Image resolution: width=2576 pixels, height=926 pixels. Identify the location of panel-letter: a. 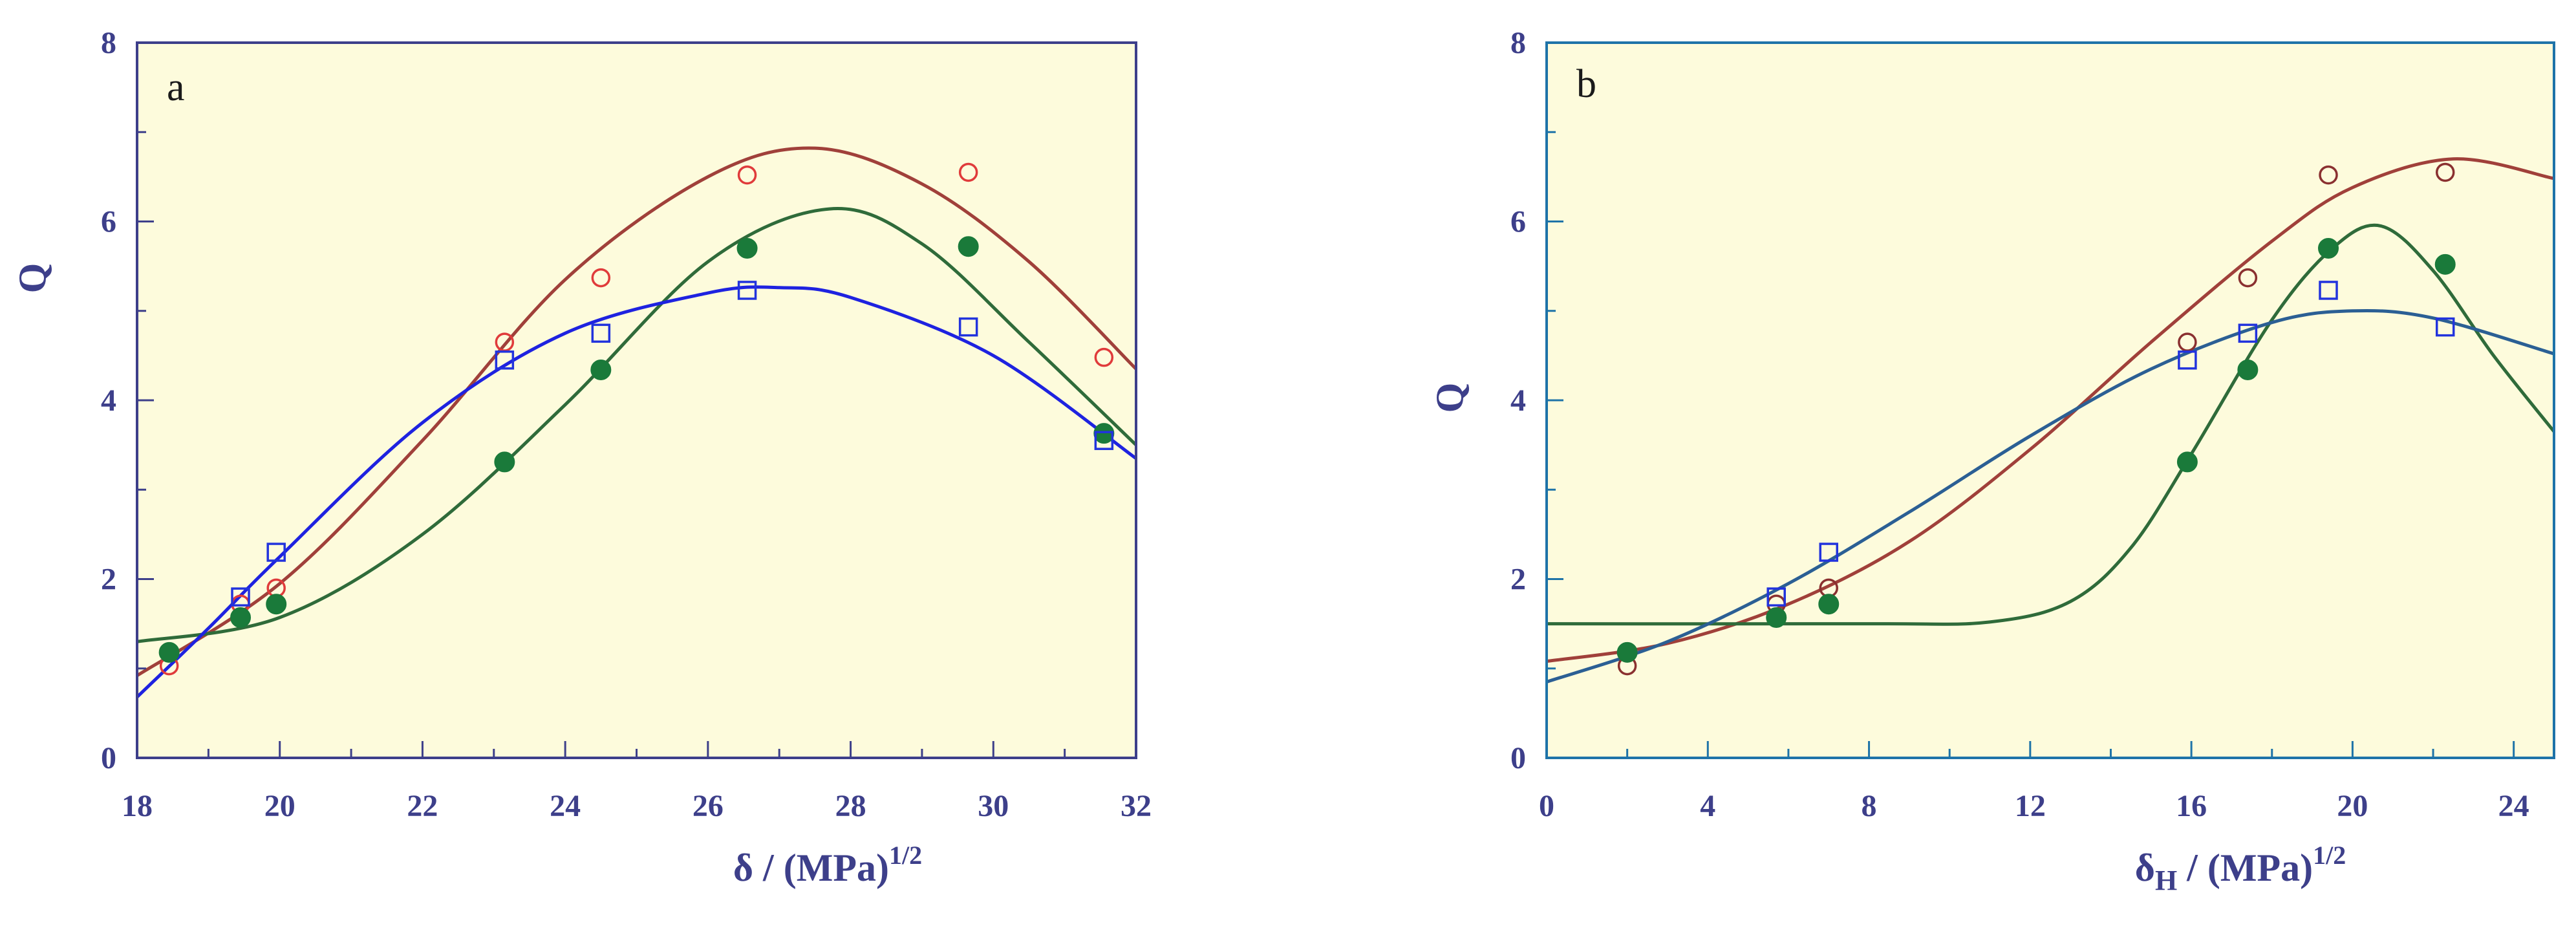
(176, 87).